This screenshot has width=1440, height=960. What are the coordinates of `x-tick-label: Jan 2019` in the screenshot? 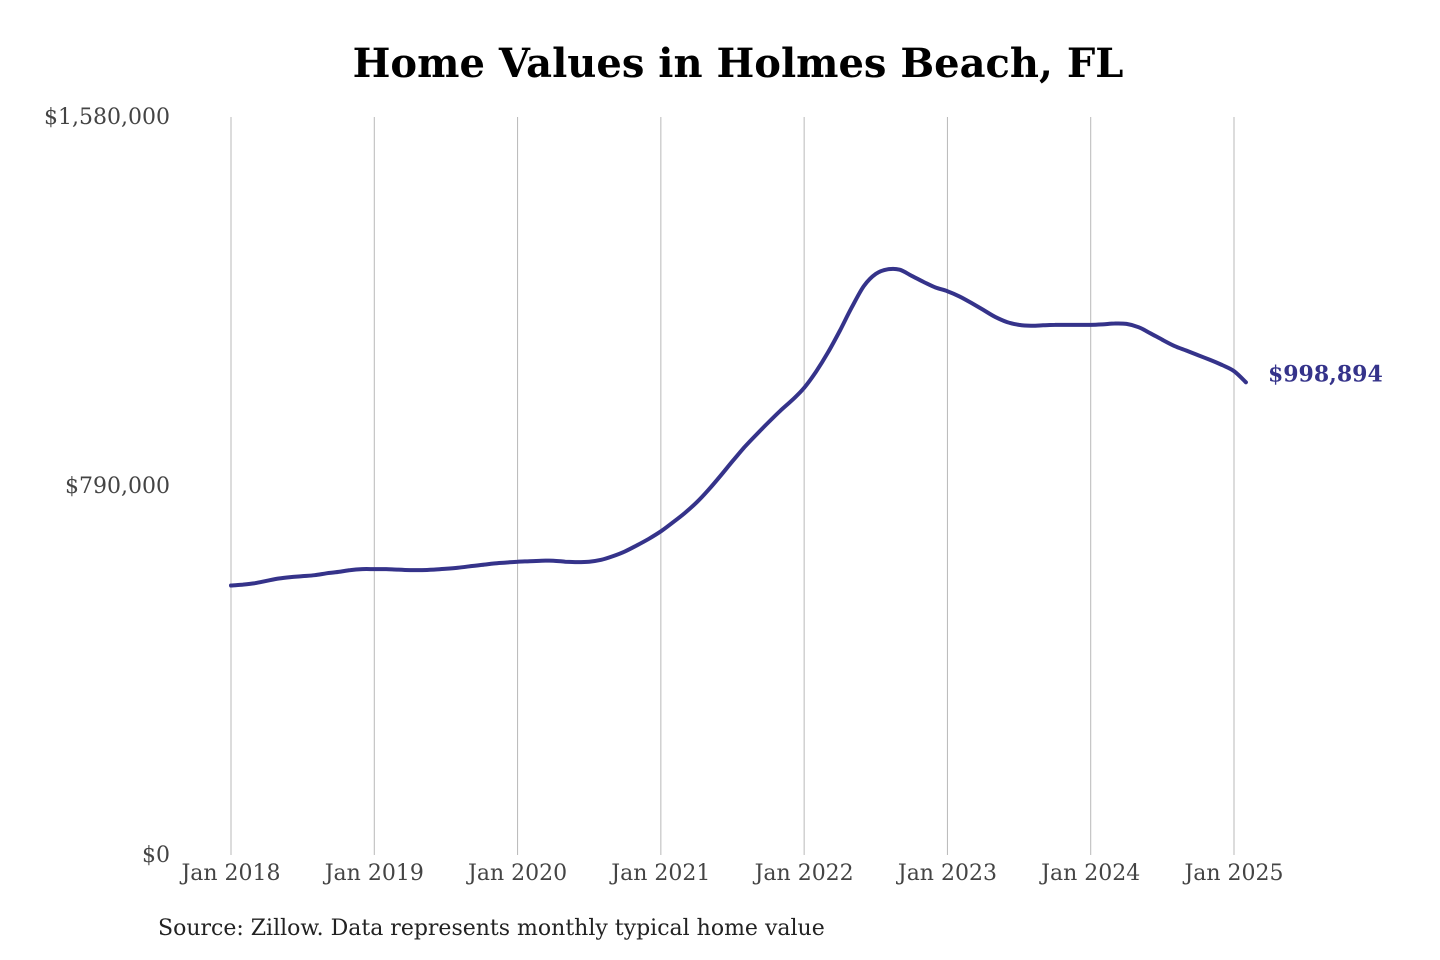 It's located at (373, 873).